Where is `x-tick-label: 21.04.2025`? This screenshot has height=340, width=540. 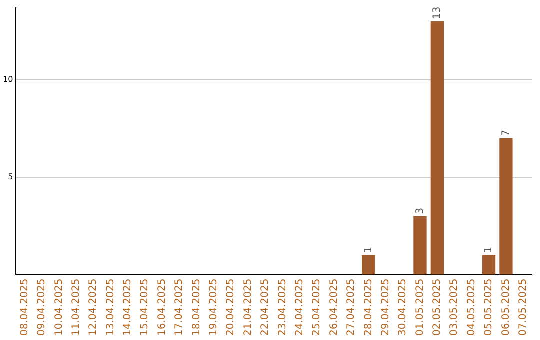 x-tick-label: 21.04.2025 is located at coordinates (248, 307).